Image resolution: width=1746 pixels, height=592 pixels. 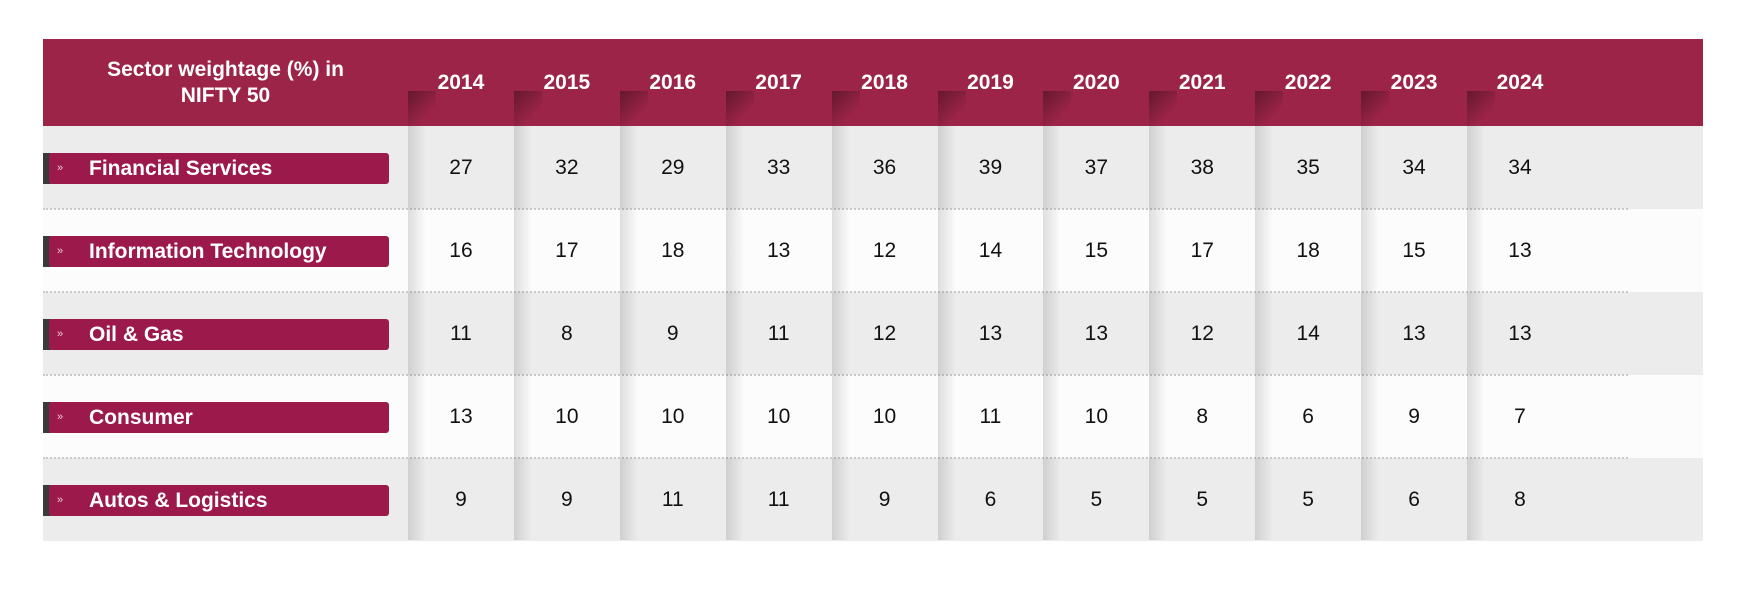 What do you see at coordinates (673, 167) in the screenshot?
I see `table-cell: 29` at bounding box center [673, 167].